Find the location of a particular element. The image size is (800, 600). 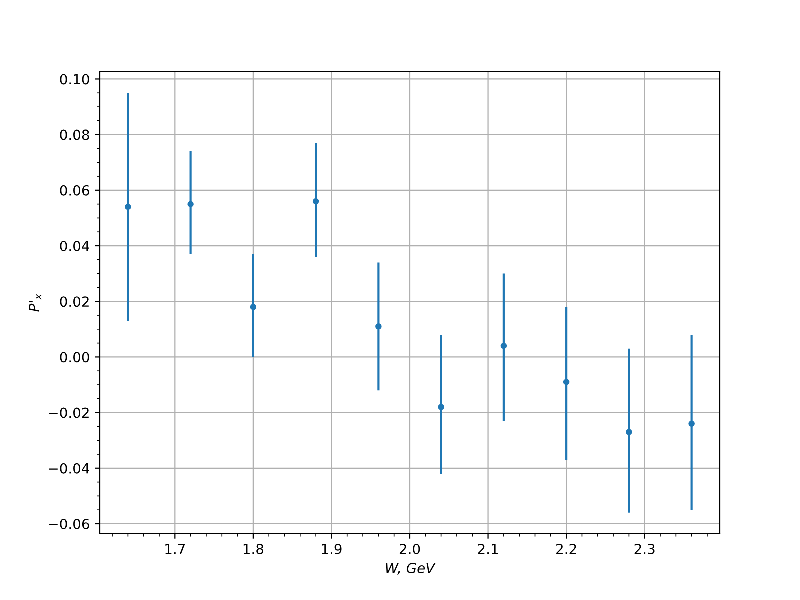

y-tick-label: 0.06 is located at coordinates (75, 190).